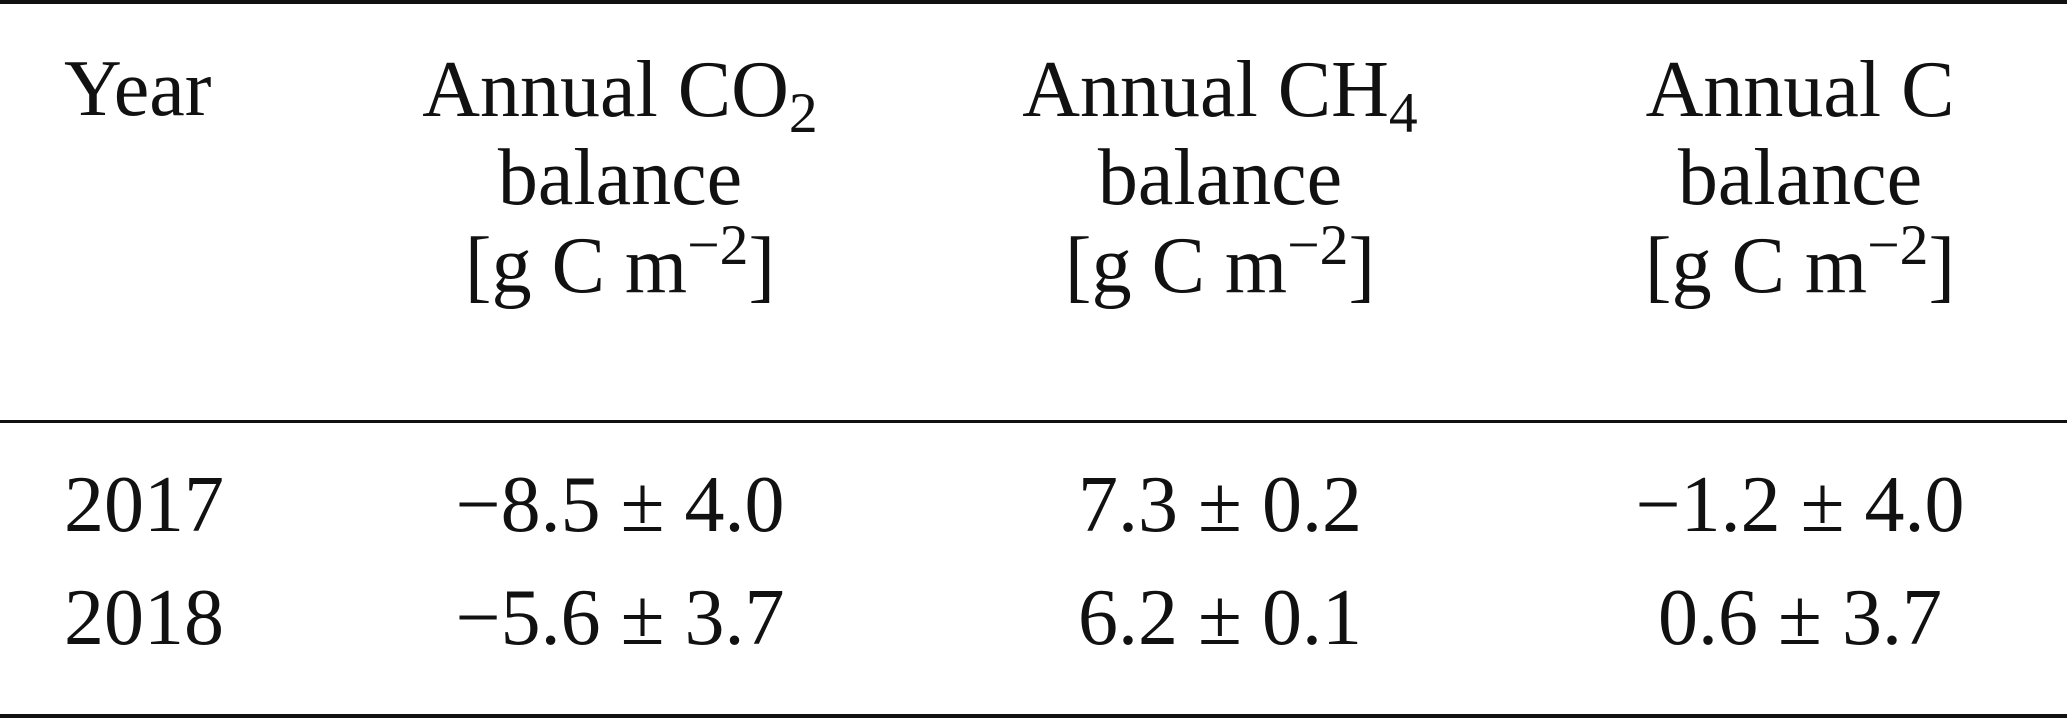 Image resolution: width=2067 pixels, height=719 pixels. What do you see at coordinates (1800, 90) in the screenshot?
I see `header-c-line1: Annual C` at bounding box center [1800, 90].